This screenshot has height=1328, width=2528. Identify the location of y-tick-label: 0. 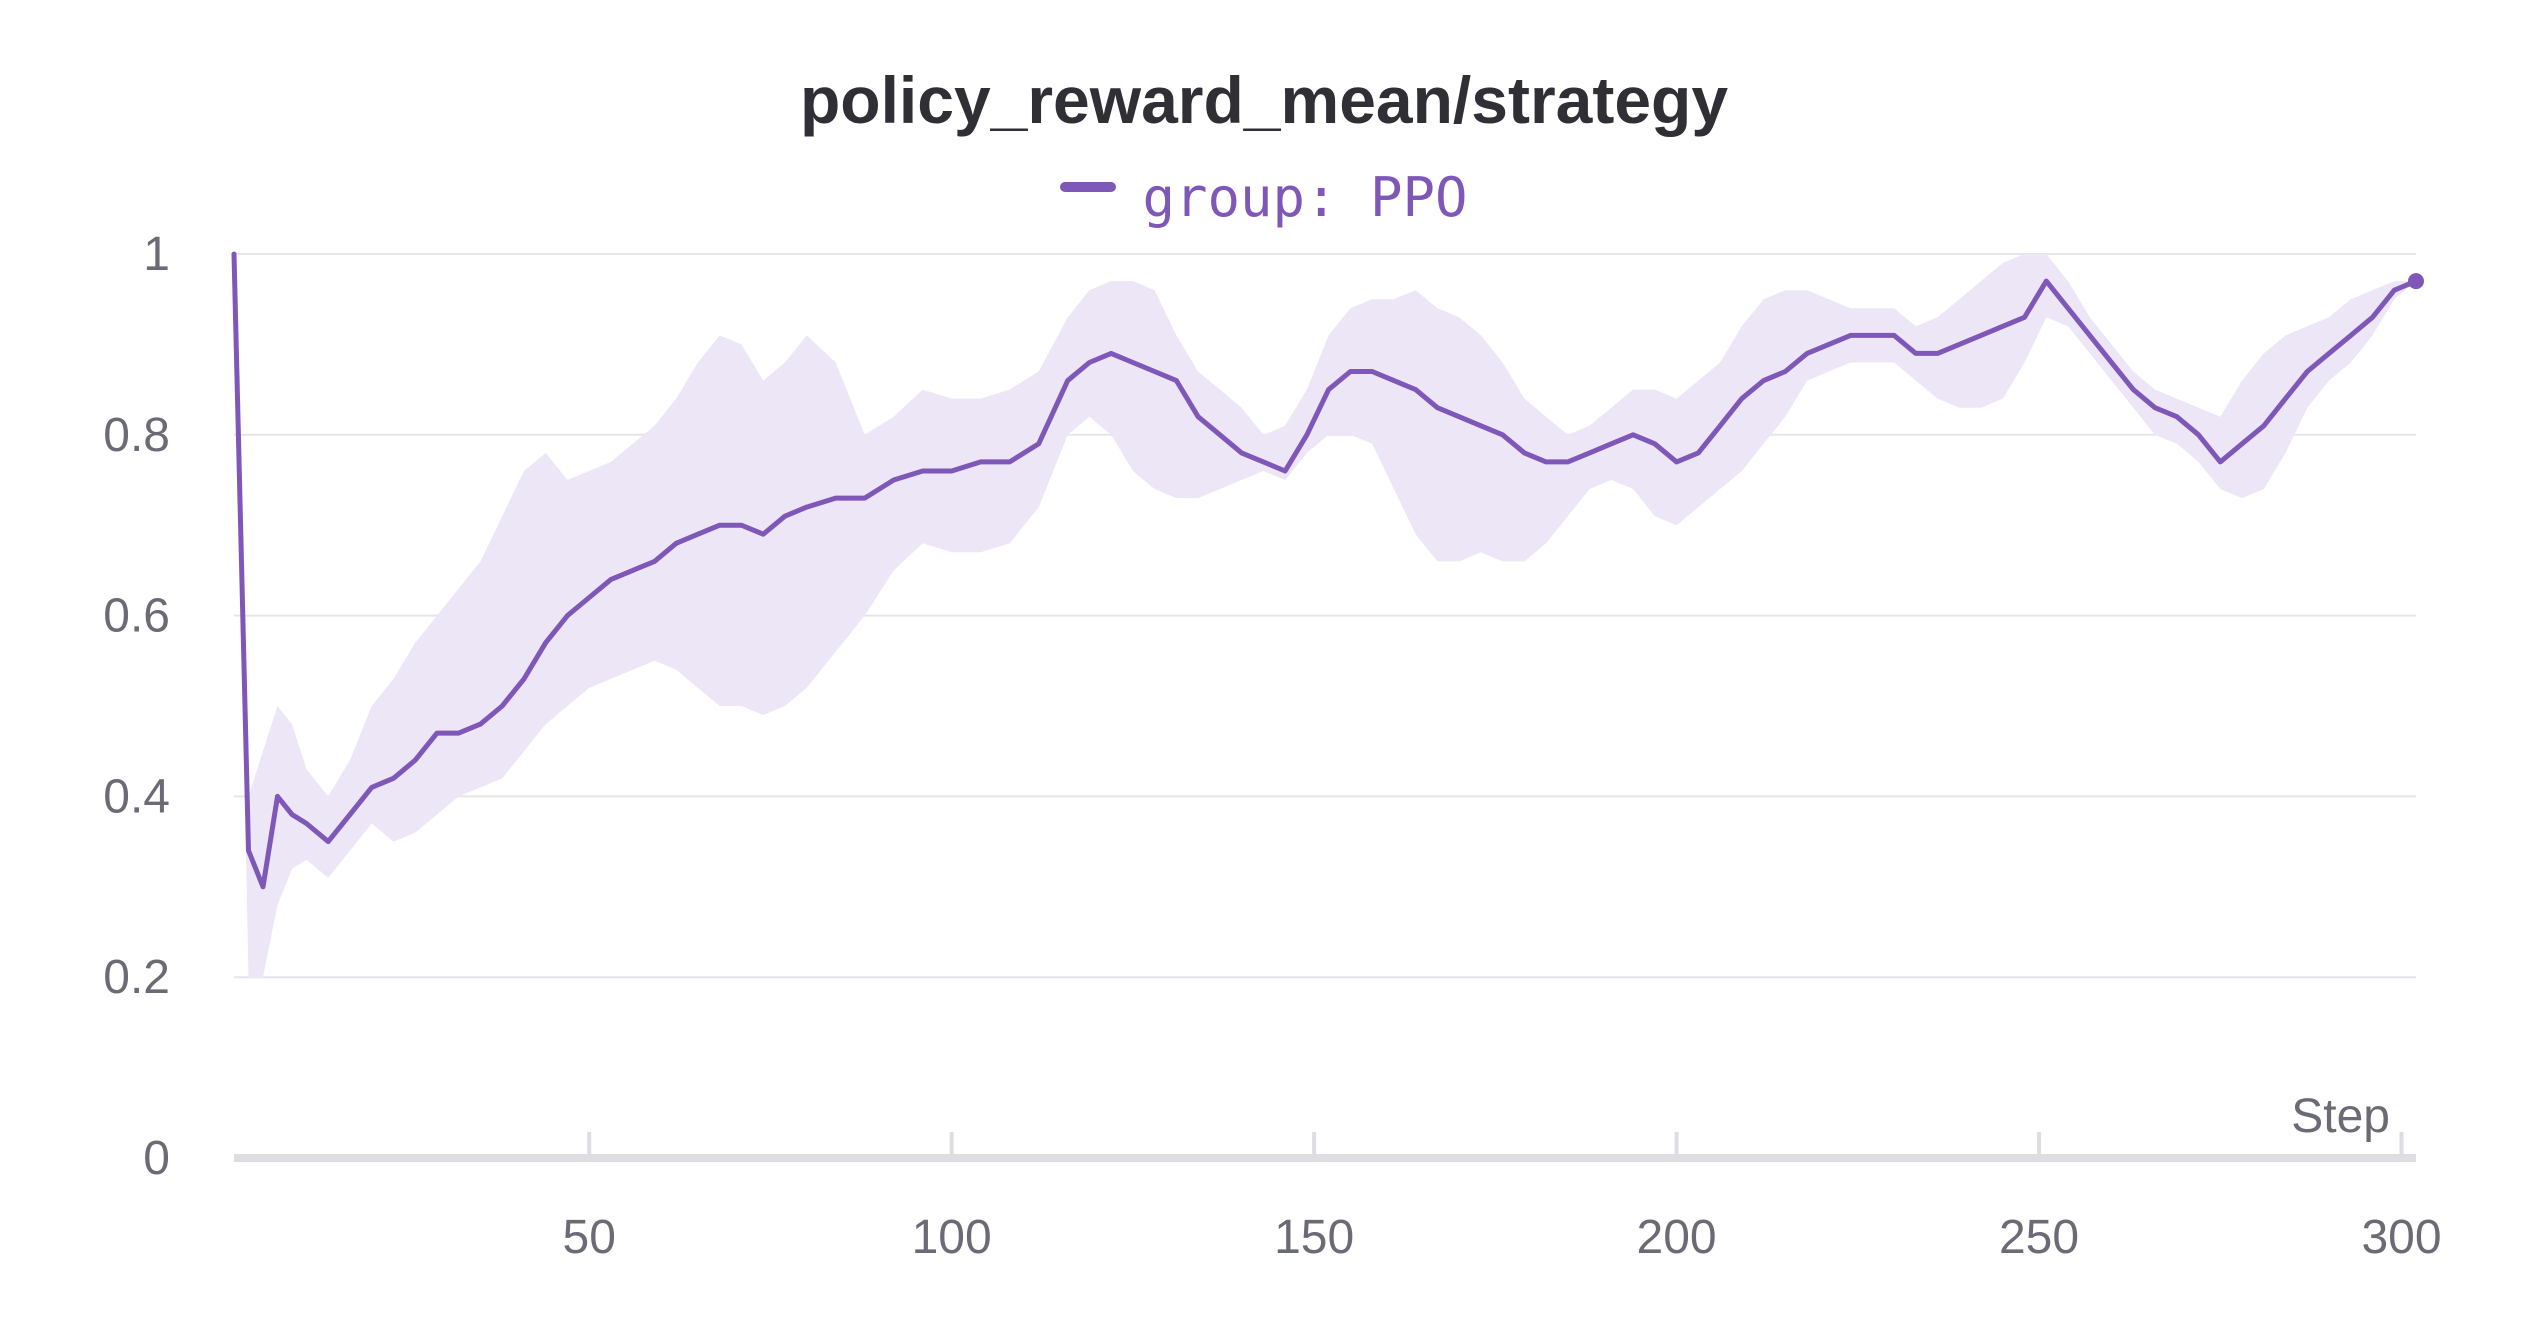
(156, 1158).